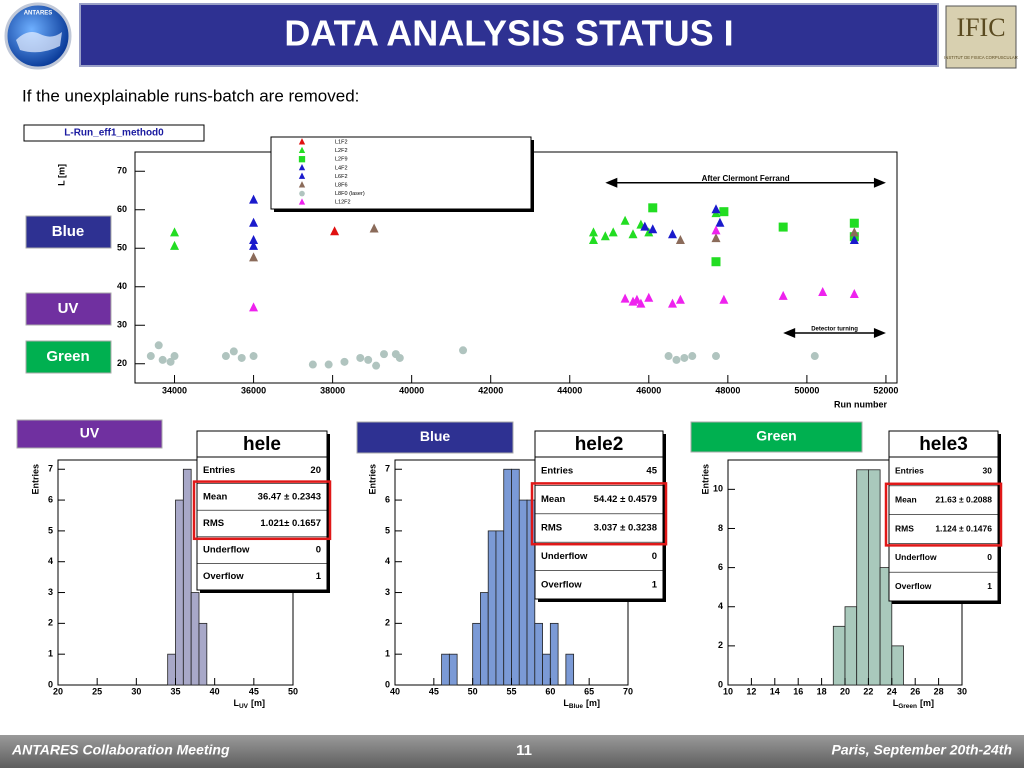 Image resolution: width=1024 pixels, height=768 pixels. Describe the element at coordinates (569, 390) in the screenshot. I see `x-tick-label: 44000` at that location.